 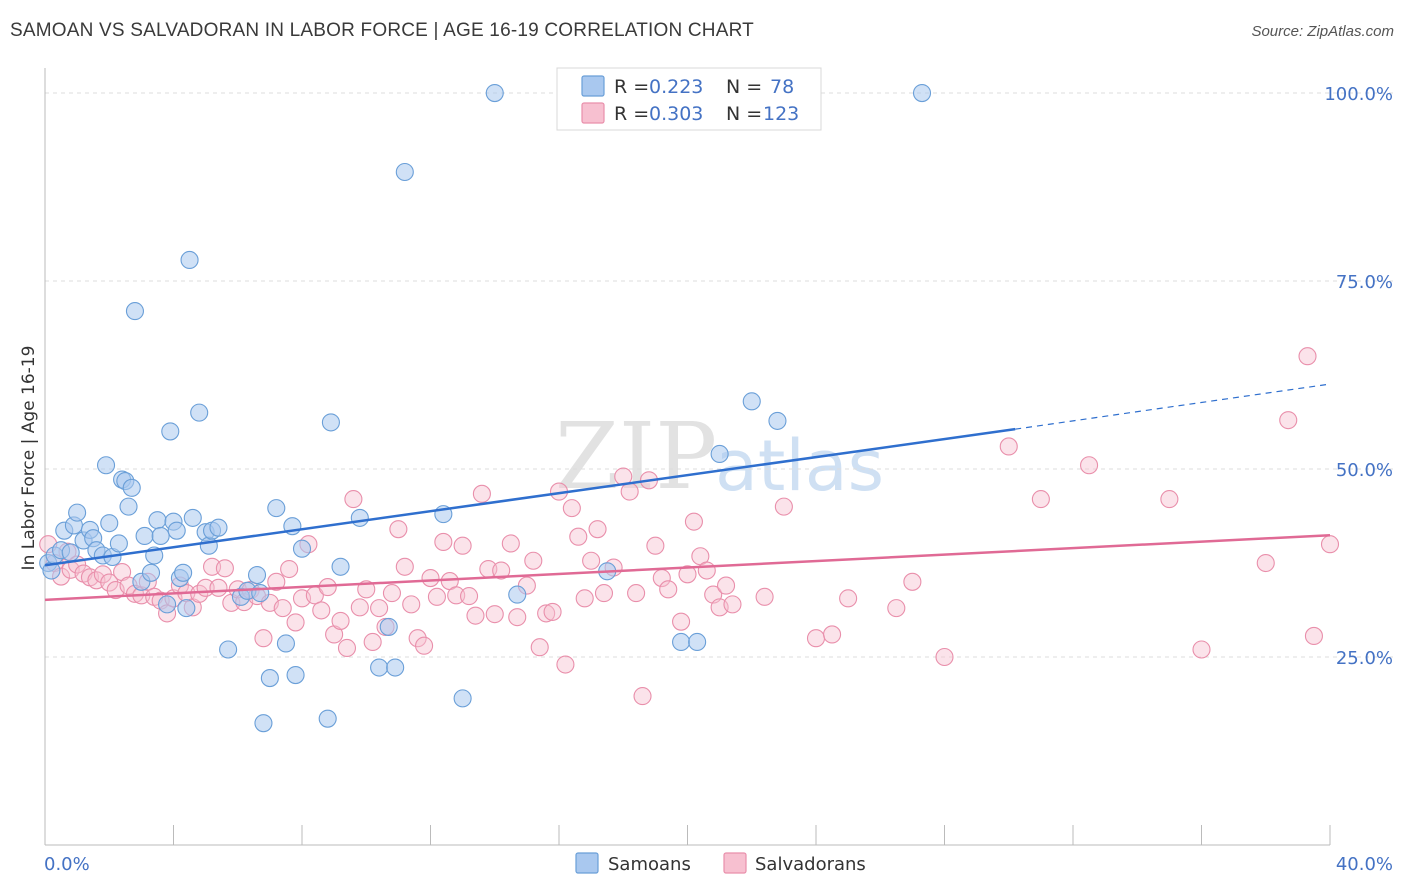 What do you see at coordinates (587, 863) in the screenshot?
I see `bottom-legend-swatch-samoans` at bounding box center [587, 863].